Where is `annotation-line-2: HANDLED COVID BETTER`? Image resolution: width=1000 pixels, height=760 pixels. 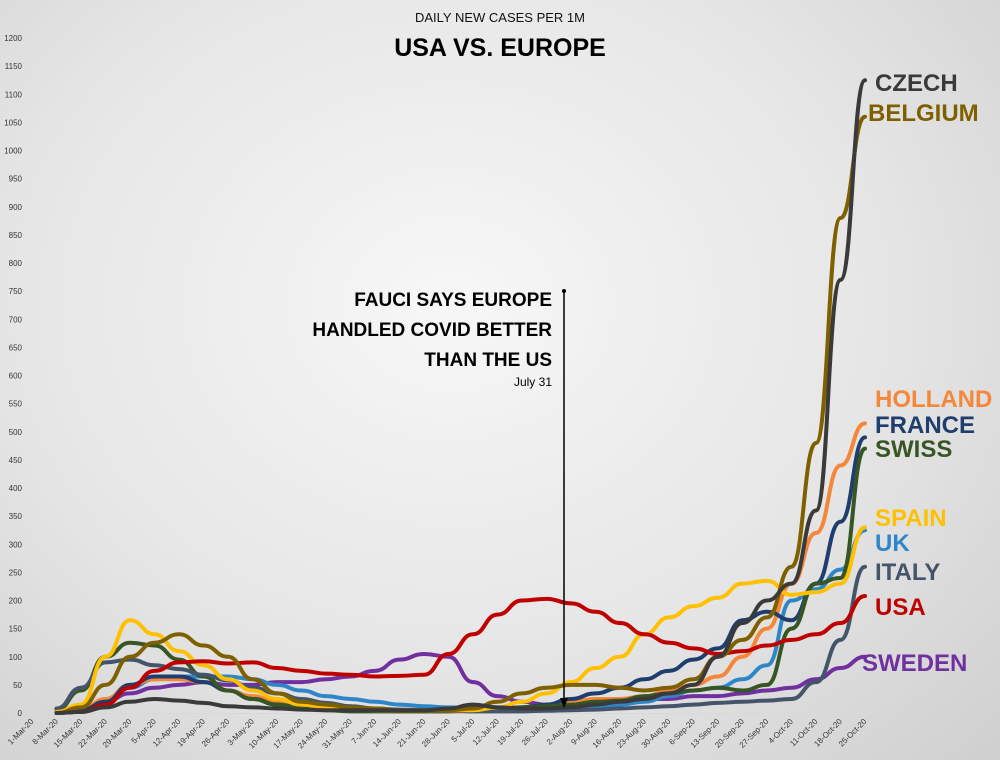 annotation-line-2: HANDLED COVID BETTER is located at coordinates (432, 330).